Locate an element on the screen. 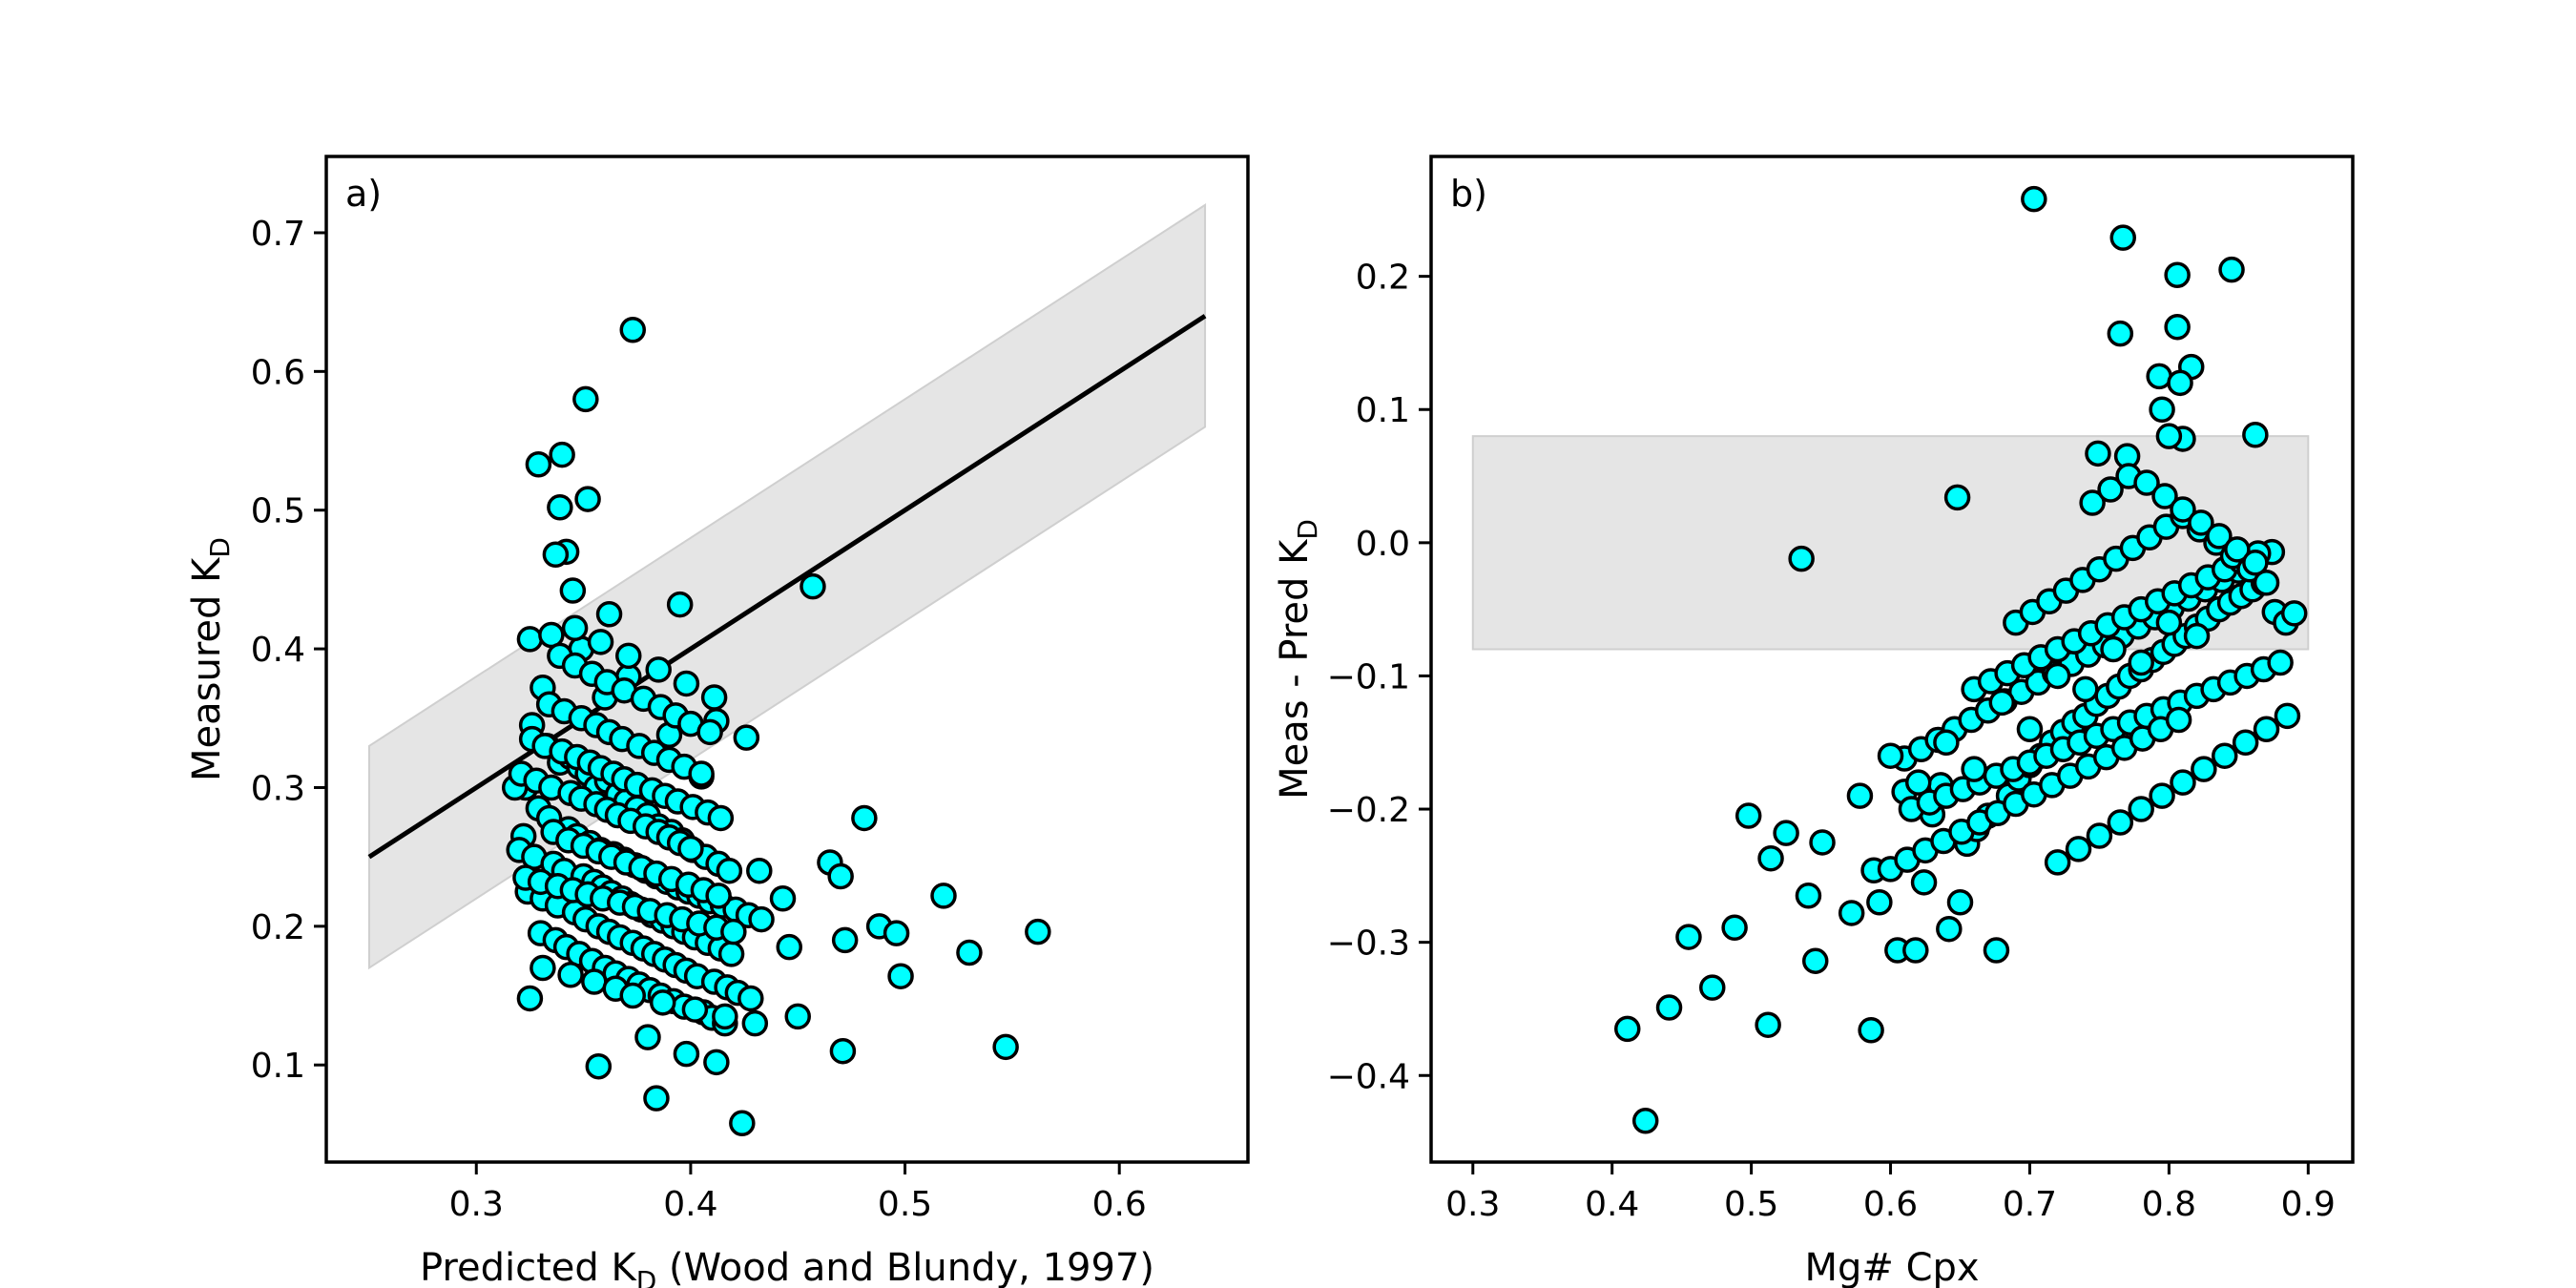  panel-a-x-ticks: 0.3 0.4 0.5 0.6 is located at coordinates (798, 1193).